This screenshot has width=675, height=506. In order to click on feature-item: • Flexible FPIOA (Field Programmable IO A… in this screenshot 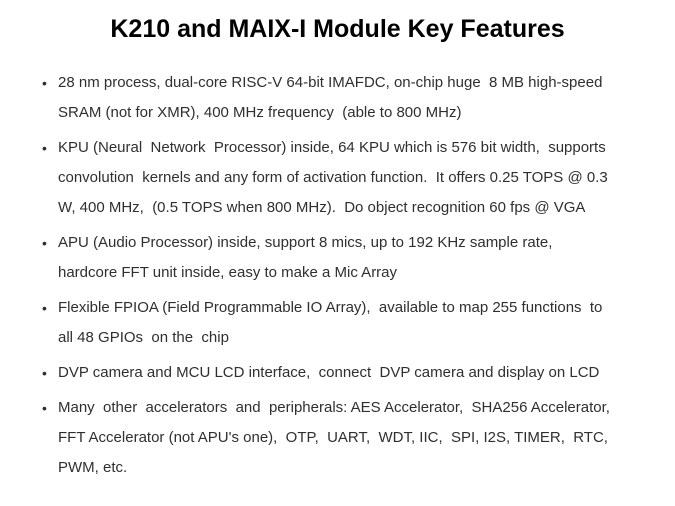, I will do `click(351, 323)`.